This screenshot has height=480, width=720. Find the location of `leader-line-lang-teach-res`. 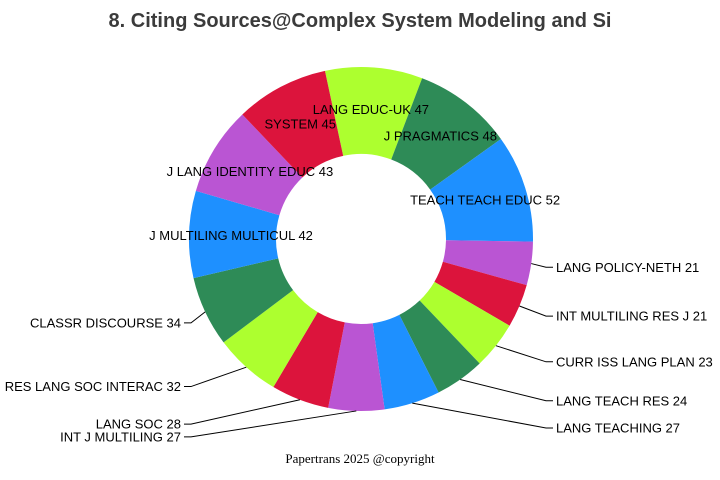

leader-line-lang-teach-res is located at coordinates (506, 390).